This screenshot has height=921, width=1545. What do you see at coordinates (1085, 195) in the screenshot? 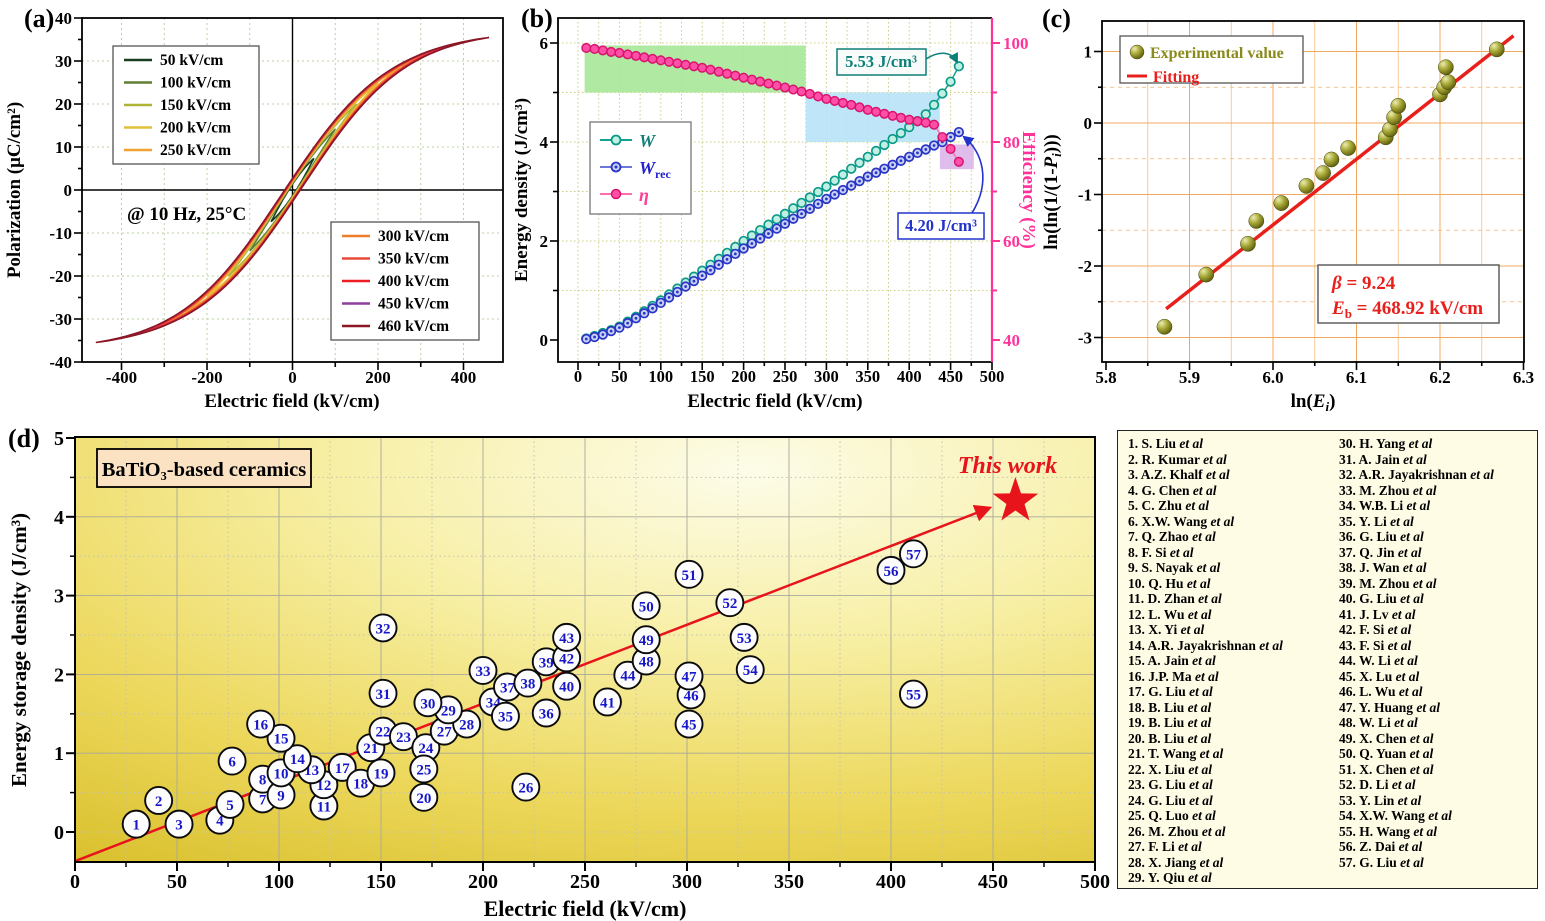
I see `svg-text: -1` at bounding box center [1085, 195].